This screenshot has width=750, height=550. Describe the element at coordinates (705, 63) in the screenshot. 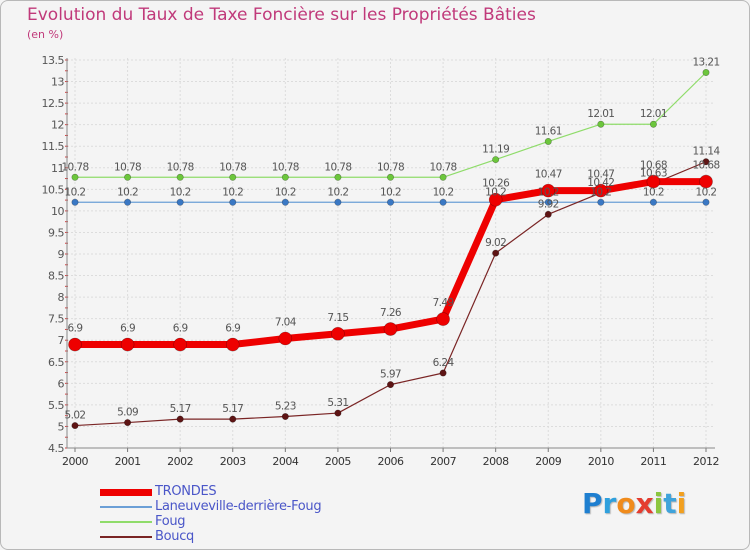

I see `data-label-foug: 13.21` at that location.